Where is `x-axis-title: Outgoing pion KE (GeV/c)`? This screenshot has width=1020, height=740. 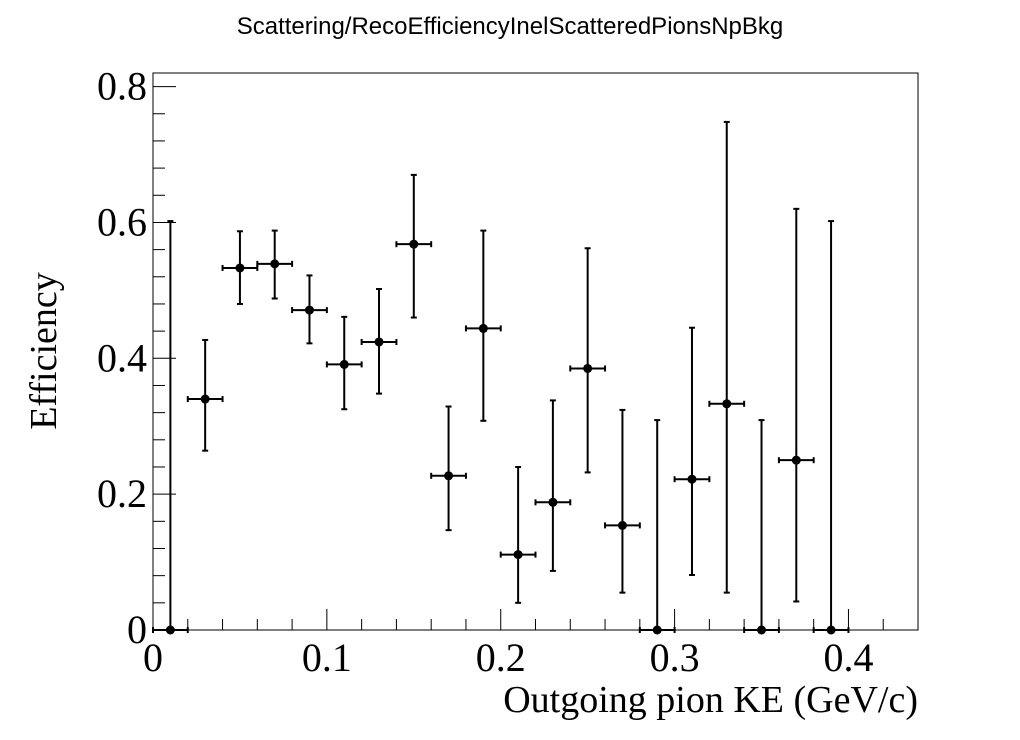
x-axis-title: Outgoing pion KE (GeV/c) is located at coordinates (710, 700).